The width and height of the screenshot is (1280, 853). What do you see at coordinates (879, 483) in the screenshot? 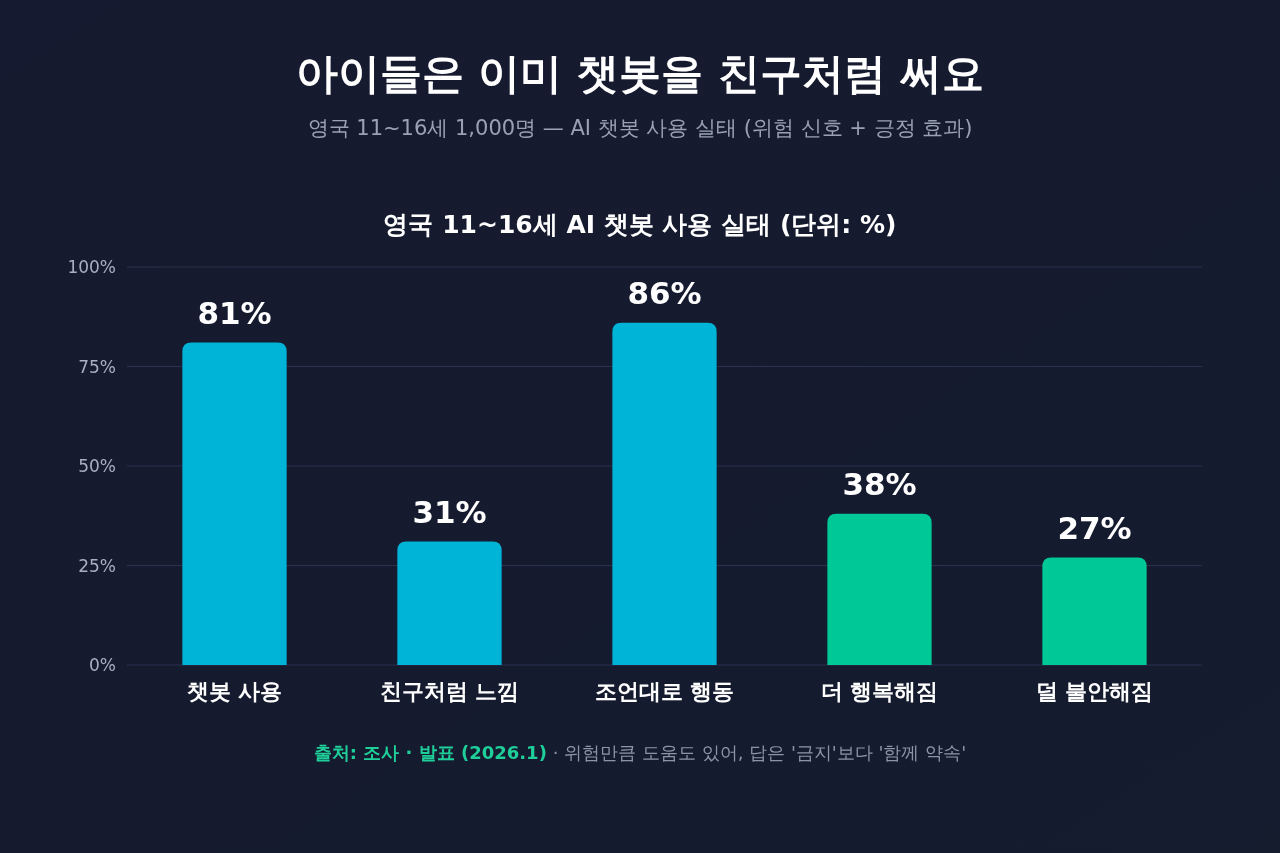
I see `data-label: 38%` at bounding box center [879, 483].